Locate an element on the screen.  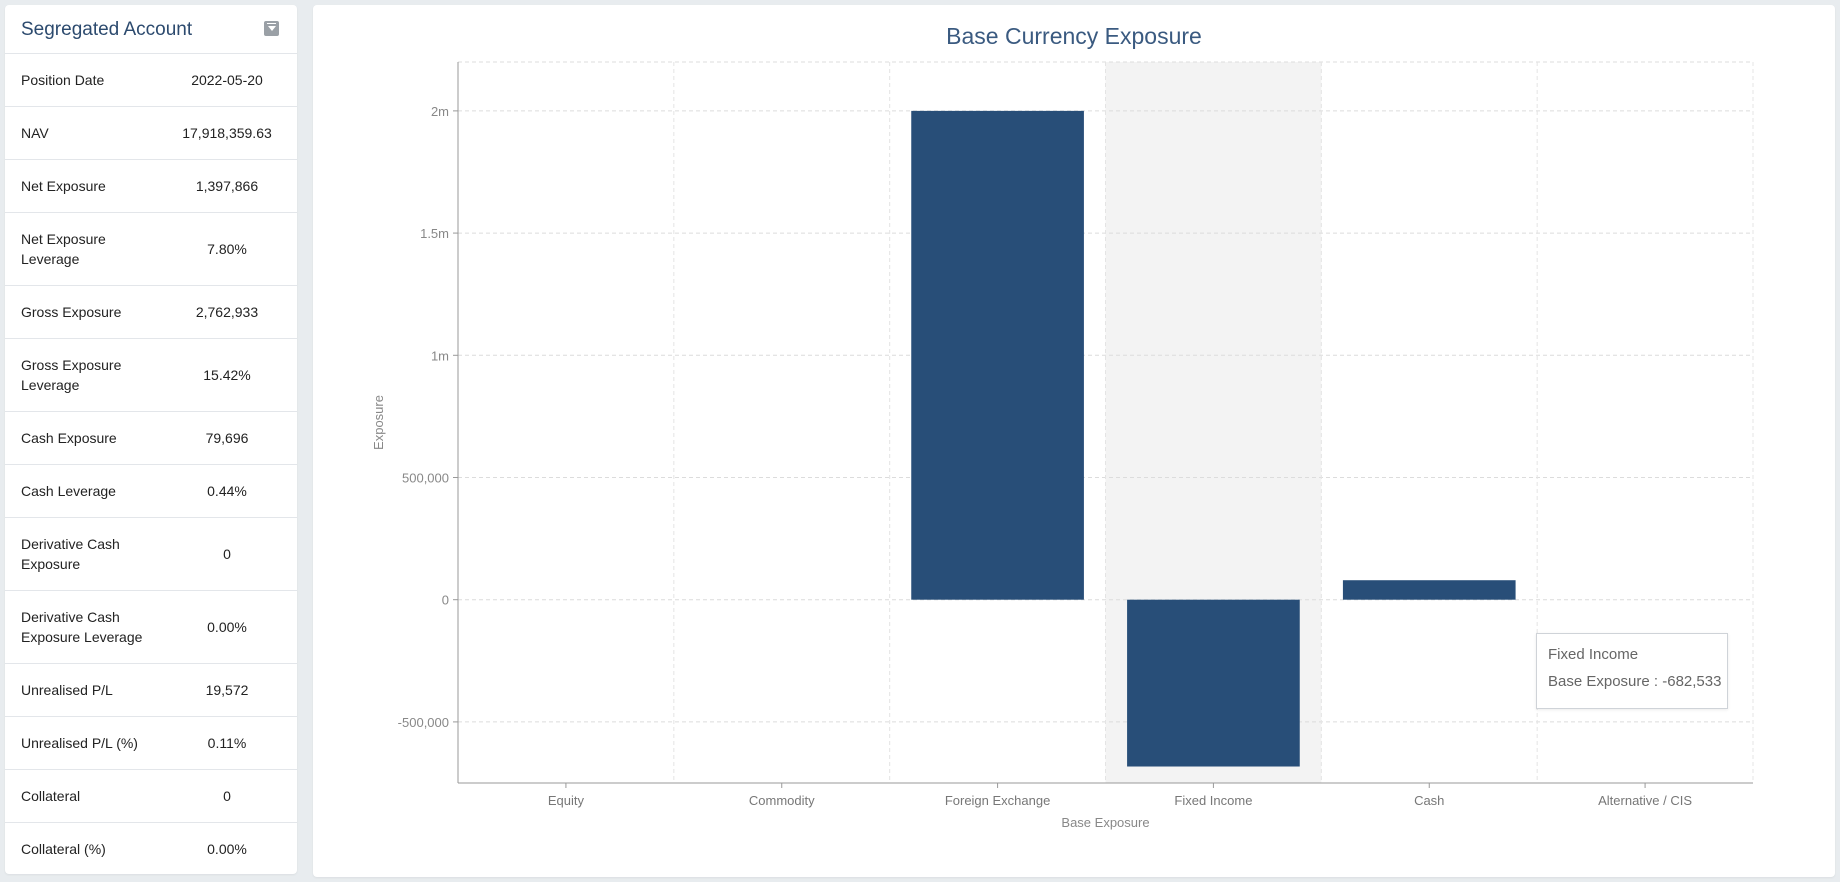
metric-row: Unrealised P/L 19,572 is located at coordinates (151, 689).